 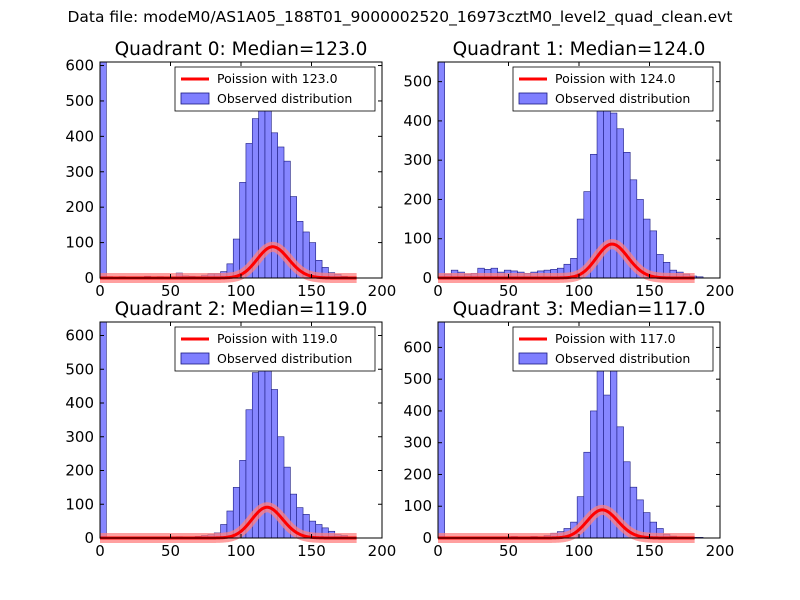 What do you see at coordinates (241, 309) in the screenshot?
I see `panel-title: Quadrant 2: Median=119.0` at bounding box center [241, 309].